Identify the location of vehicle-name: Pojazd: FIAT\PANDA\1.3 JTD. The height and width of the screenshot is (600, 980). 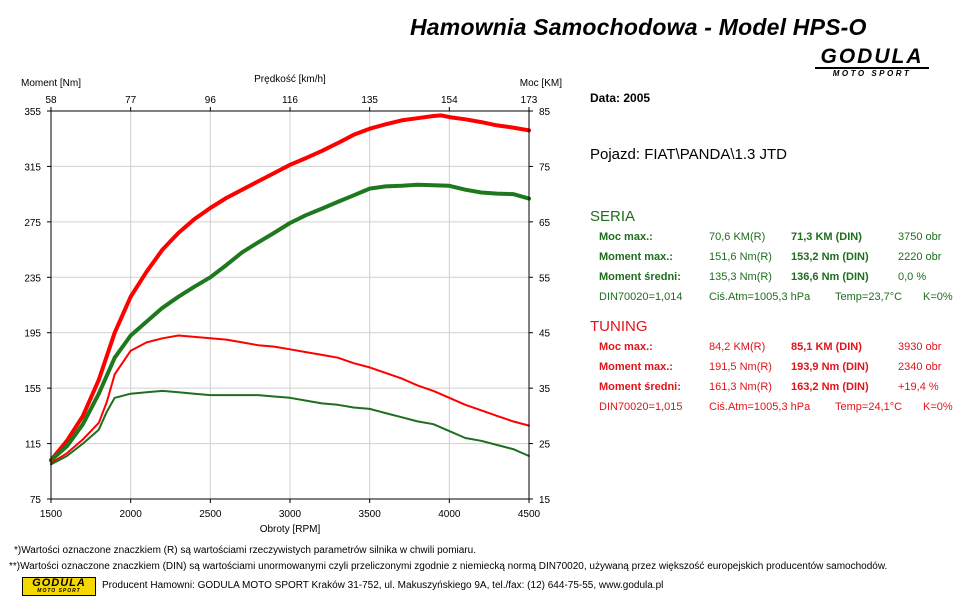
(688, 154).